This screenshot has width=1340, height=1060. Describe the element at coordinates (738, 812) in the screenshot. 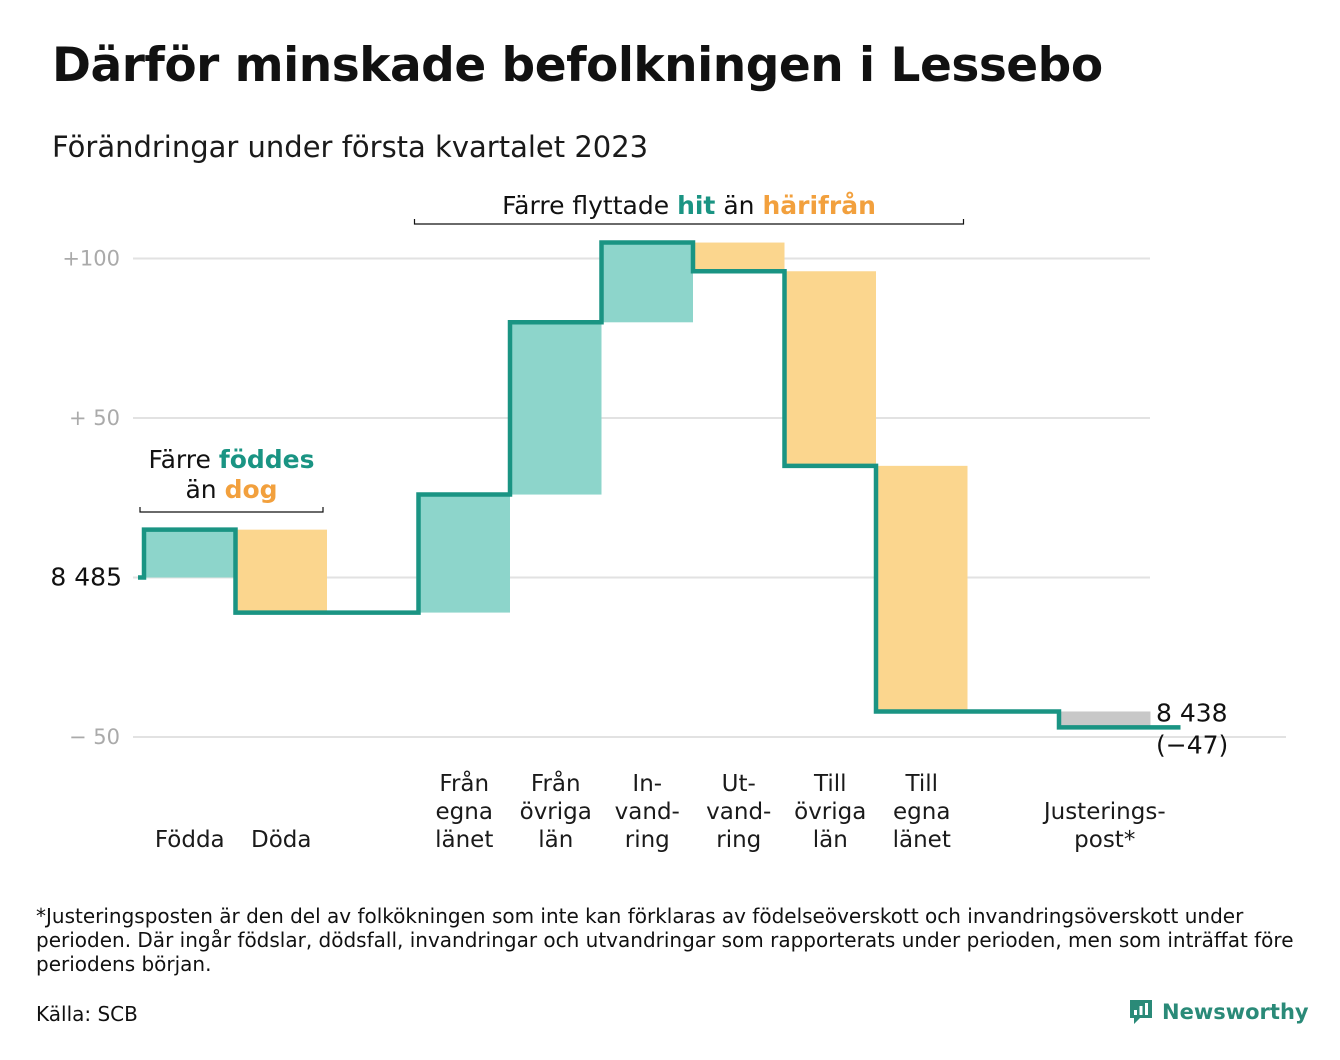

I see `category-label: Ut-vand-ring` at that location.